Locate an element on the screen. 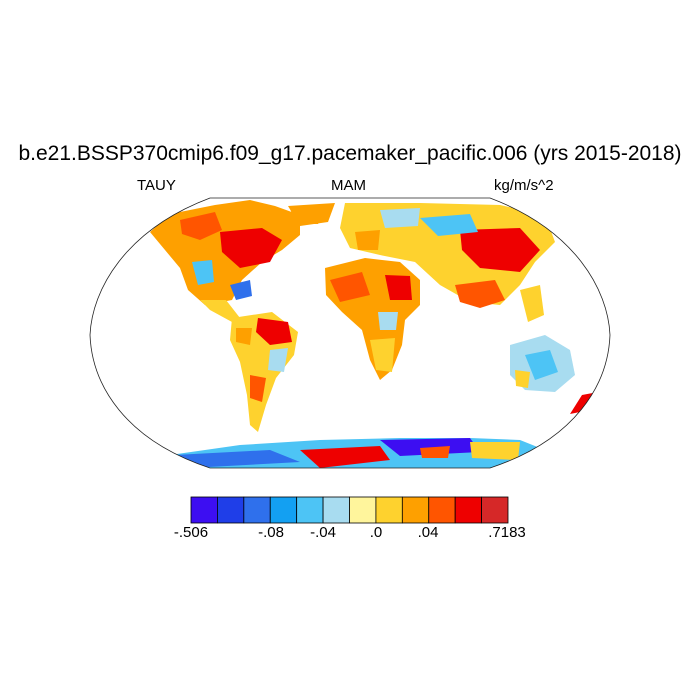 The height and width of the screenshot is (700, 700). colorbar-tick-label: -.04 is located at coordinates (323, 532).